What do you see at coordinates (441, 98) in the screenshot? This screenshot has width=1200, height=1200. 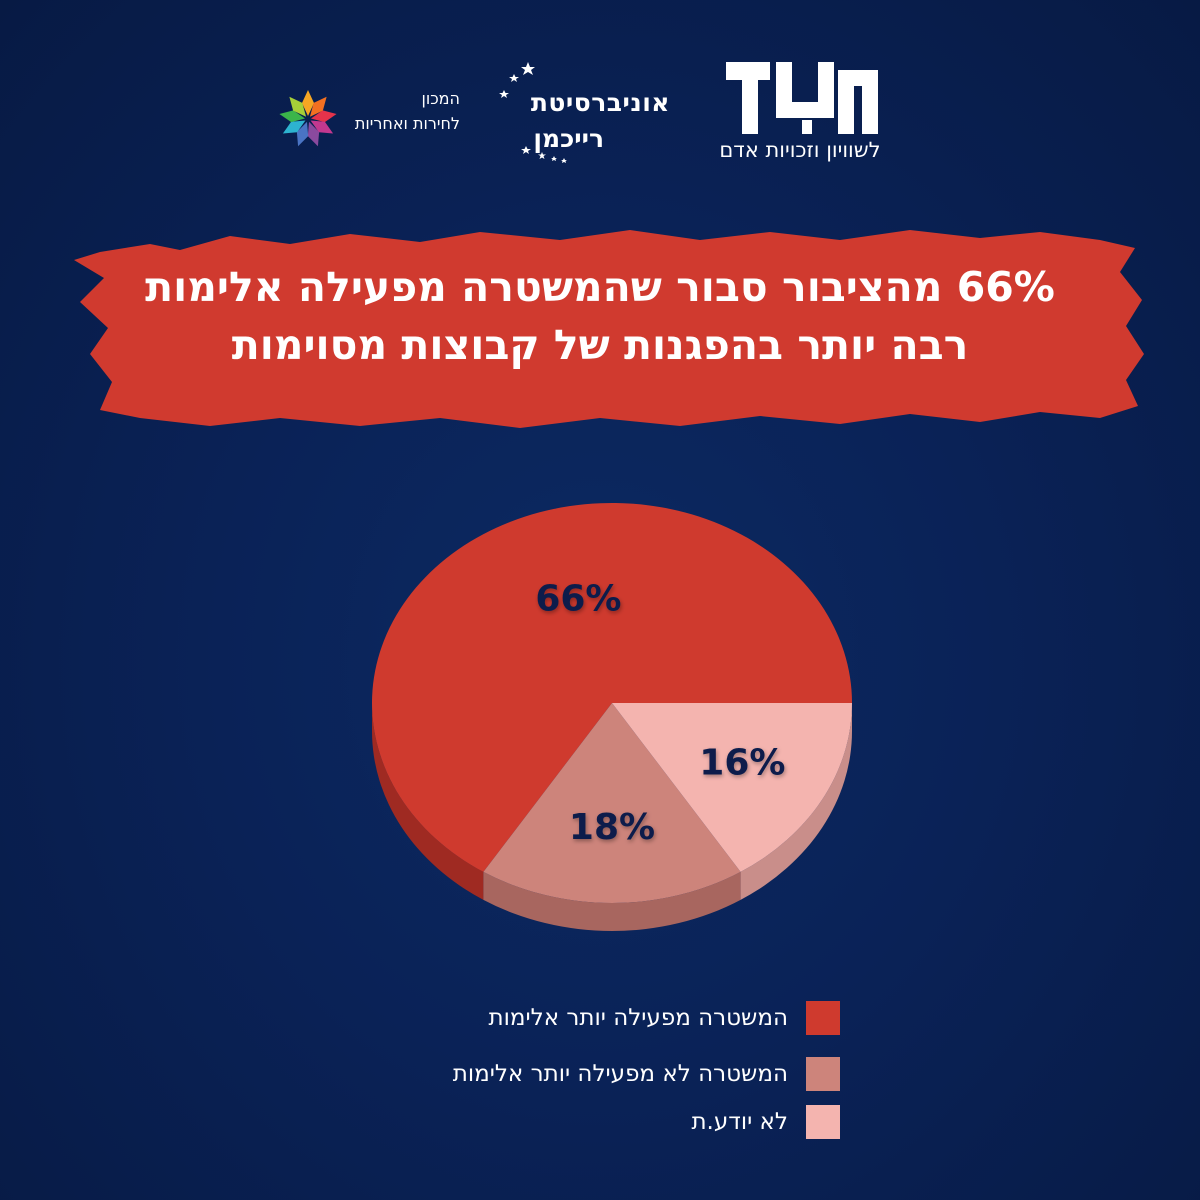 I see `institute-name-line1: המכון` at bounding box center [441, 98].